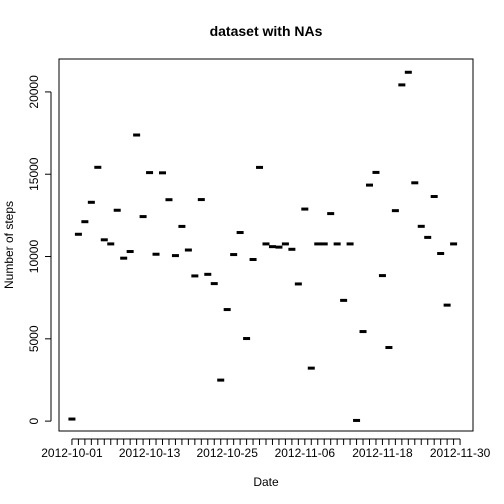  Describe the element at coordinates (72, 453) in the screenshot. I see `x-tick-label: 2012-10-01` at that location.